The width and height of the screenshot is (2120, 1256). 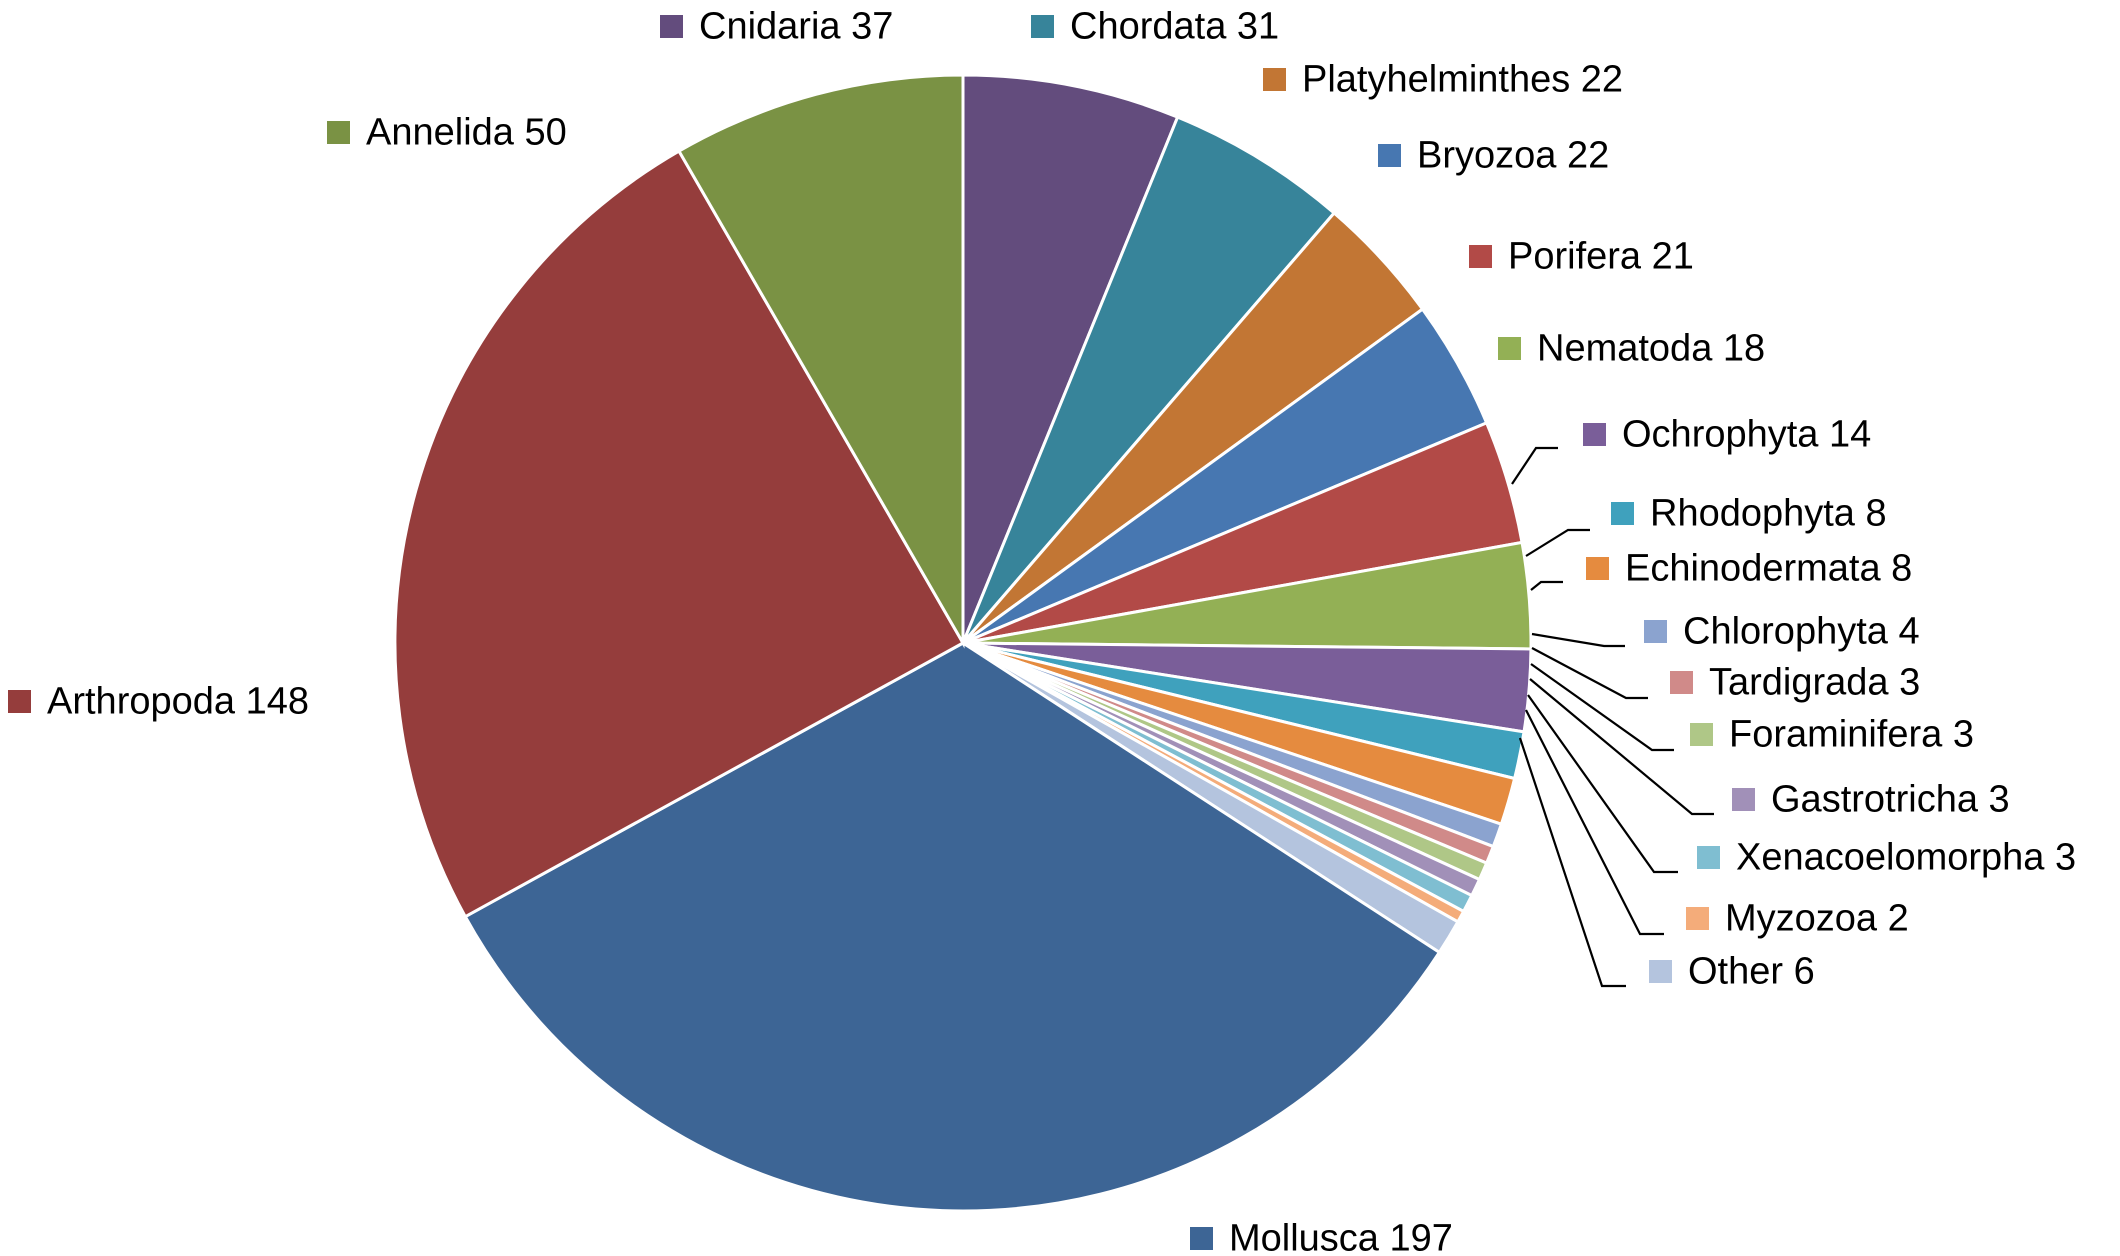 I want to click on pie-slice-chordata, so click(x=1149, y=379).